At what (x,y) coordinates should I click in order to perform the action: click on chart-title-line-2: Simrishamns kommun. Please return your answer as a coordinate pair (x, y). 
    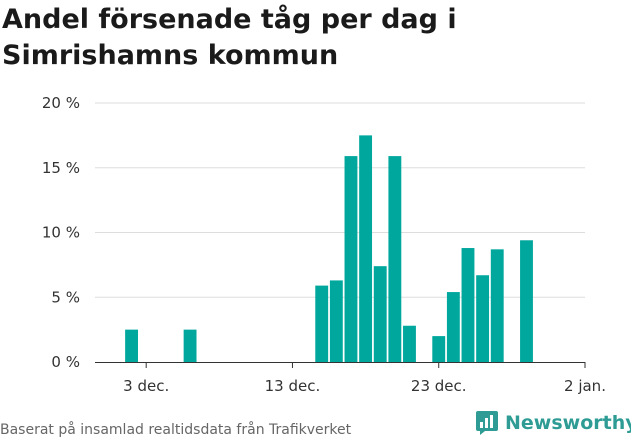
    Looking at the image, I should click on (170, 55).